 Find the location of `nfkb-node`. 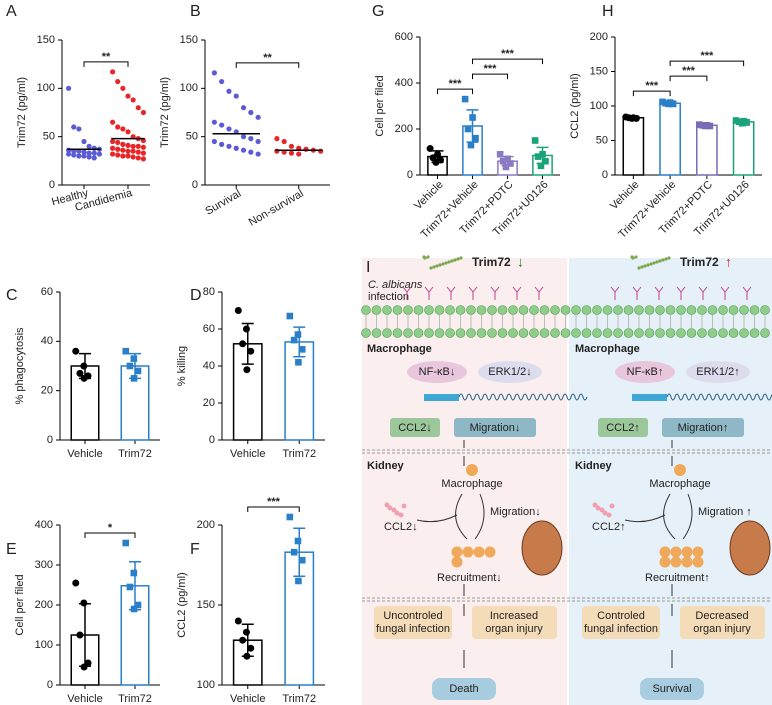

nfkb-node is located at coordinates (437, 372).